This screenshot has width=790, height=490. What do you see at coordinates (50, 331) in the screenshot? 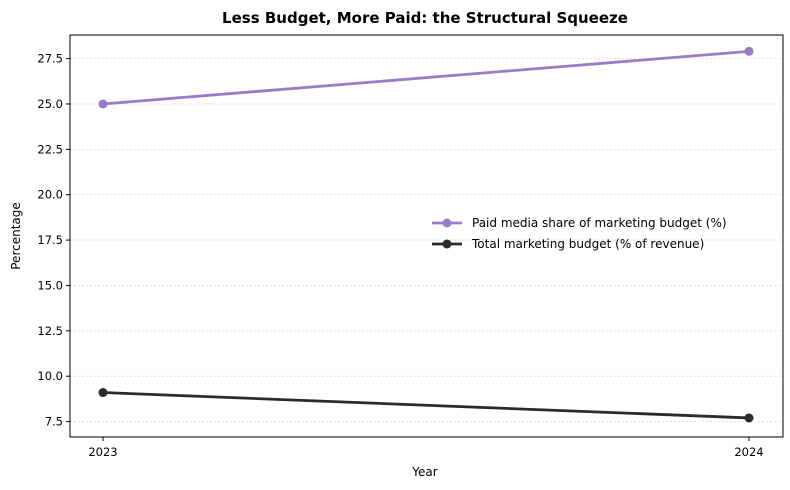
I see `y-tick-label: 12.5` at bounding box center [50, 331].